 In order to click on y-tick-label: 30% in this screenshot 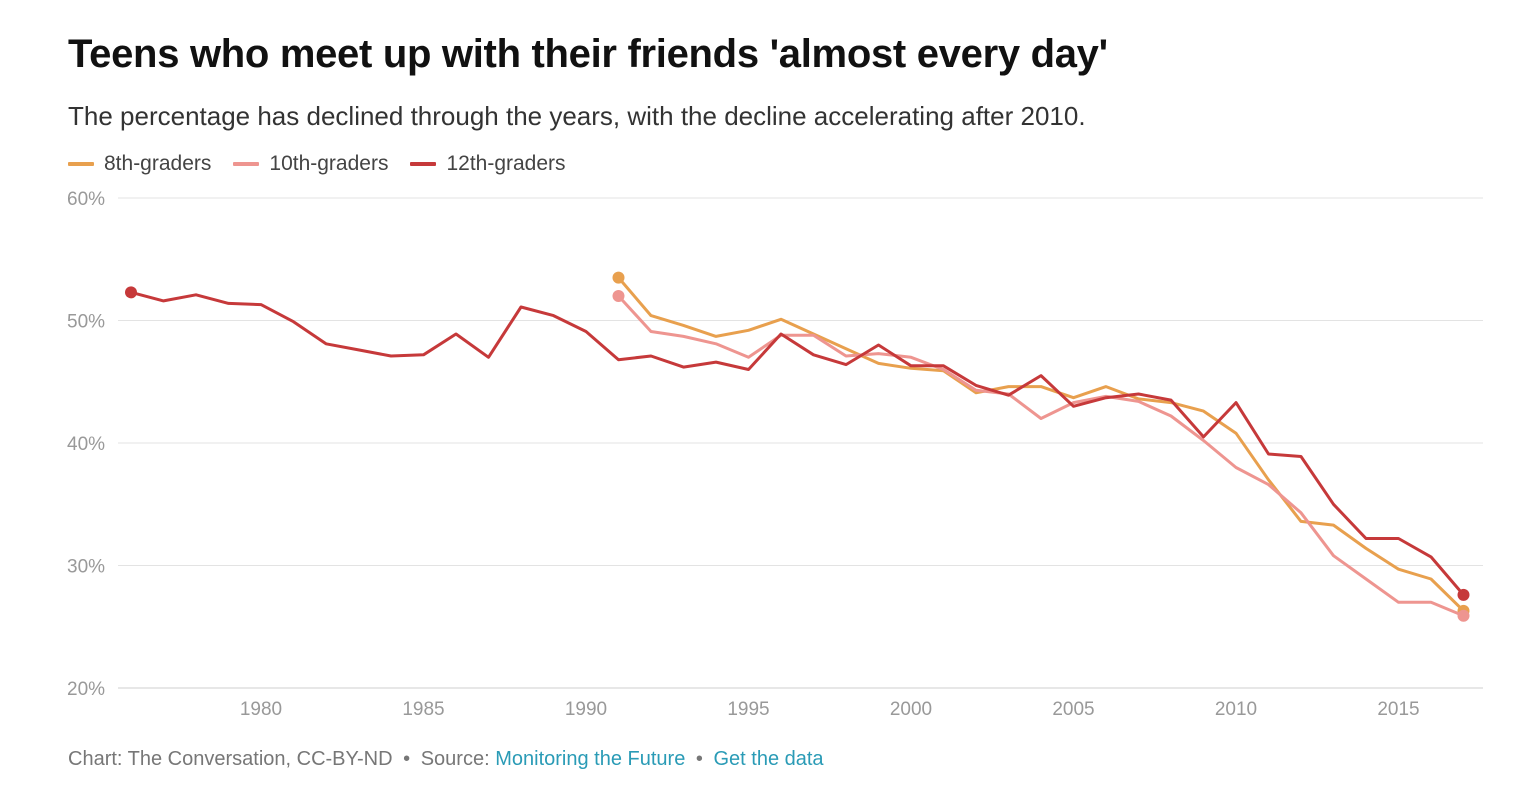, I will do `click(86, 567)`.